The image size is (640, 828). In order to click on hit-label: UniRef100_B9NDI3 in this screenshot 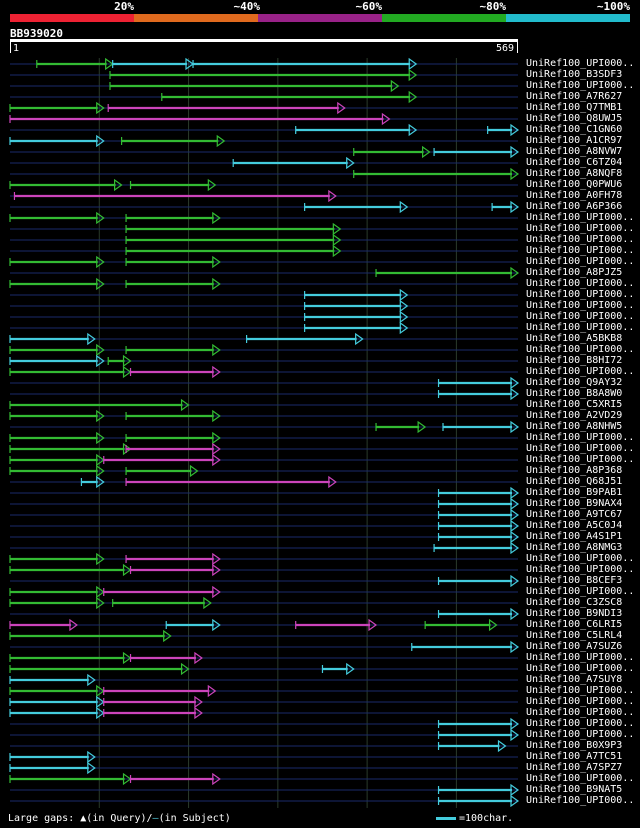, I will do `click(574, 613)`.